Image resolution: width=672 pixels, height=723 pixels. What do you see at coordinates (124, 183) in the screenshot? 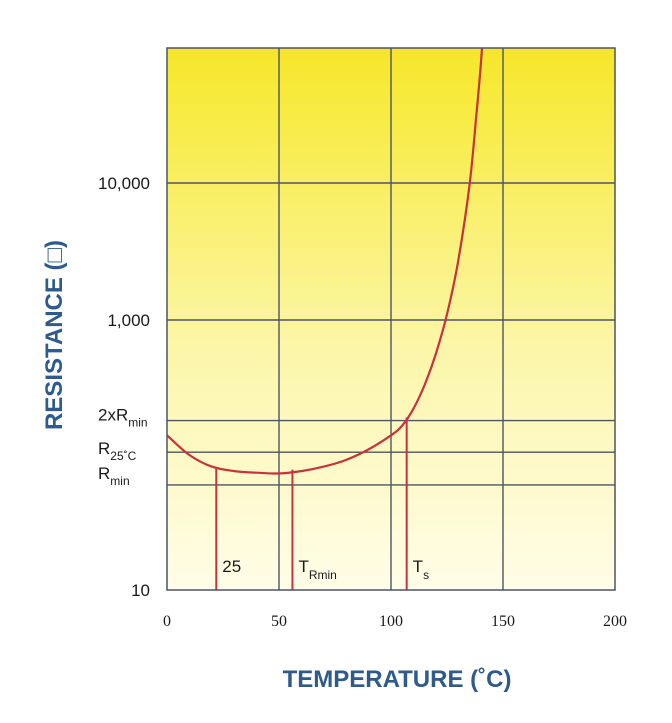
I see `y-tick-label: 10,000` at bounding box center [124, 183].